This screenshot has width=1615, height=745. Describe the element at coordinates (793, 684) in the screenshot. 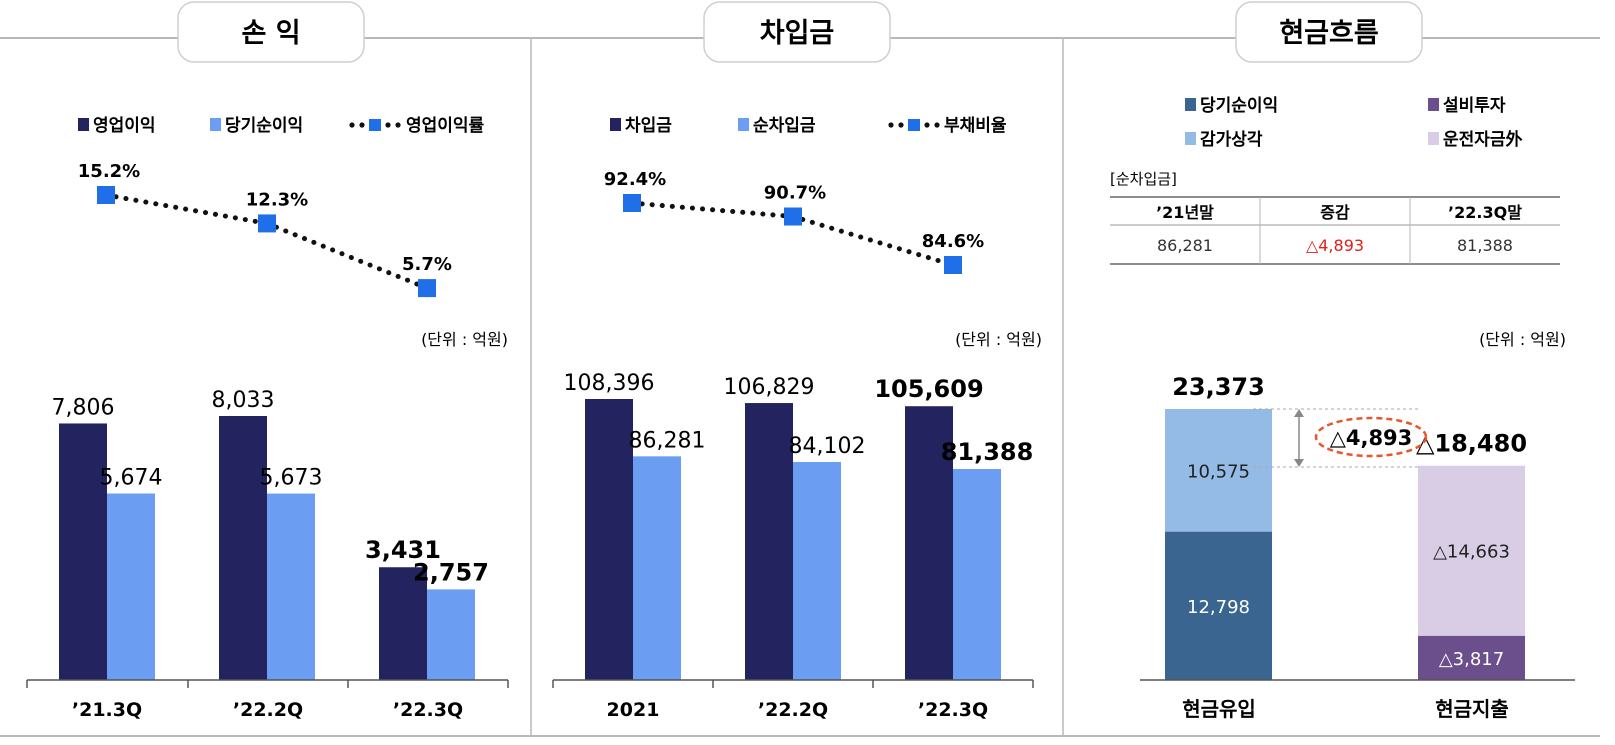

I see `borrowings-axis-ticks` at that location.